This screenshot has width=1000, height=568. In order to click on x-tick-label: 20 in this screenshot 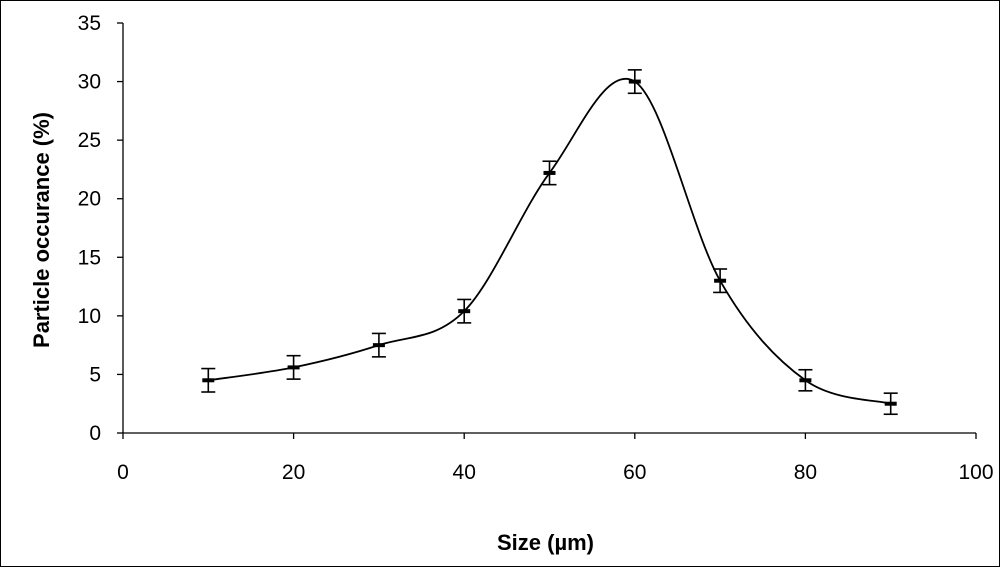, I will do `click(293, 472)`.